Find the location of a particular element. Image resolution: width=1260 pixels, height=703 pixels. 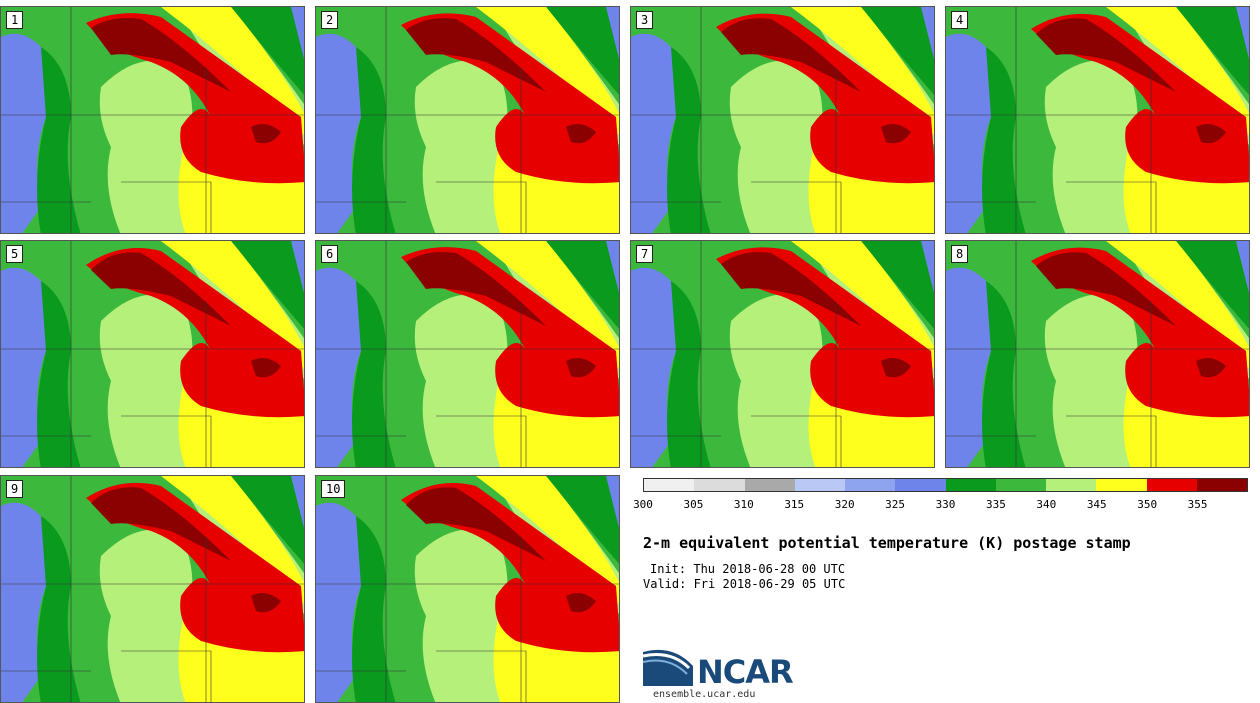

map-panel: 2 is located at coordinates (467, 120).